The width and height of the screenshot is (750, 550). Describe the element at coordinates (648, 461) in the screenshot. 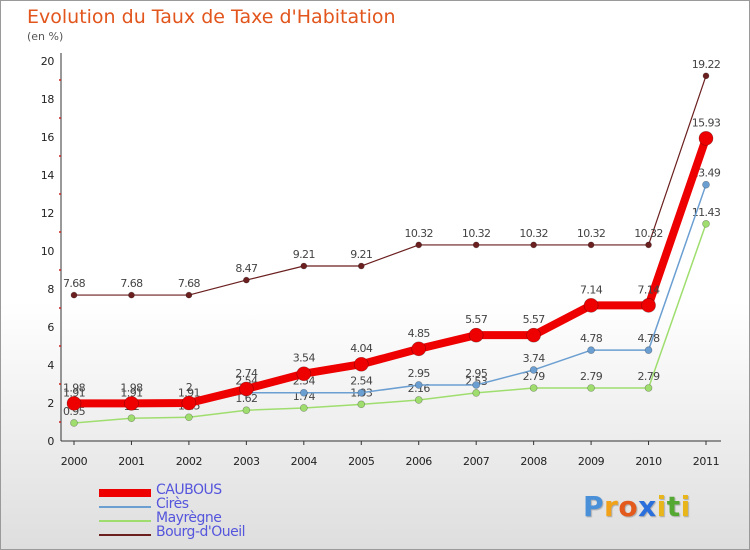

I see `x-tick-label: 2010` at that location.